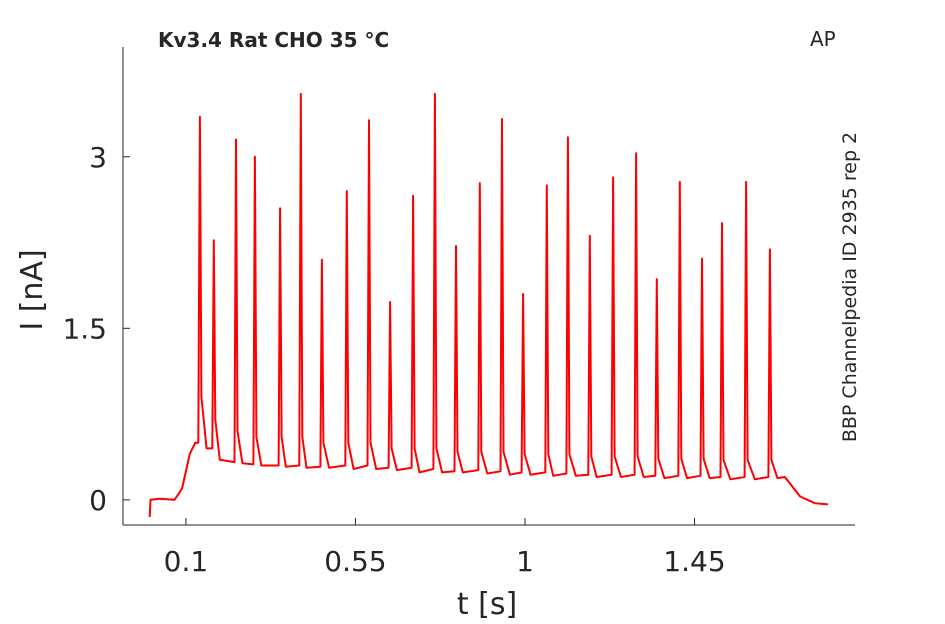 The height and width of the screenshot is (624, 945). I want to click on x-tick-label: 0.1, so click(186, 561).